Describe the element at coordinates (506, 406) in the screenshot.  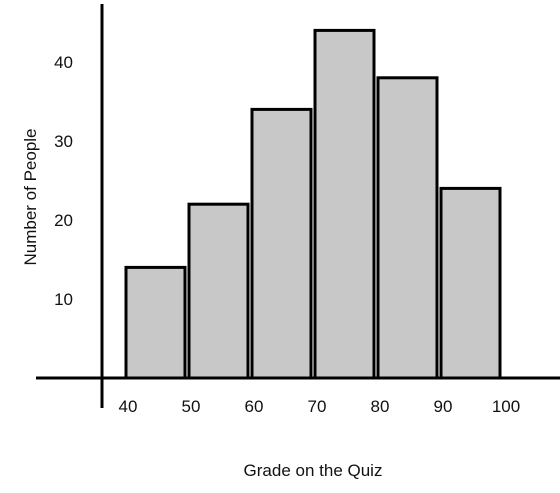
I see `x-tick-label: 100` at that location.